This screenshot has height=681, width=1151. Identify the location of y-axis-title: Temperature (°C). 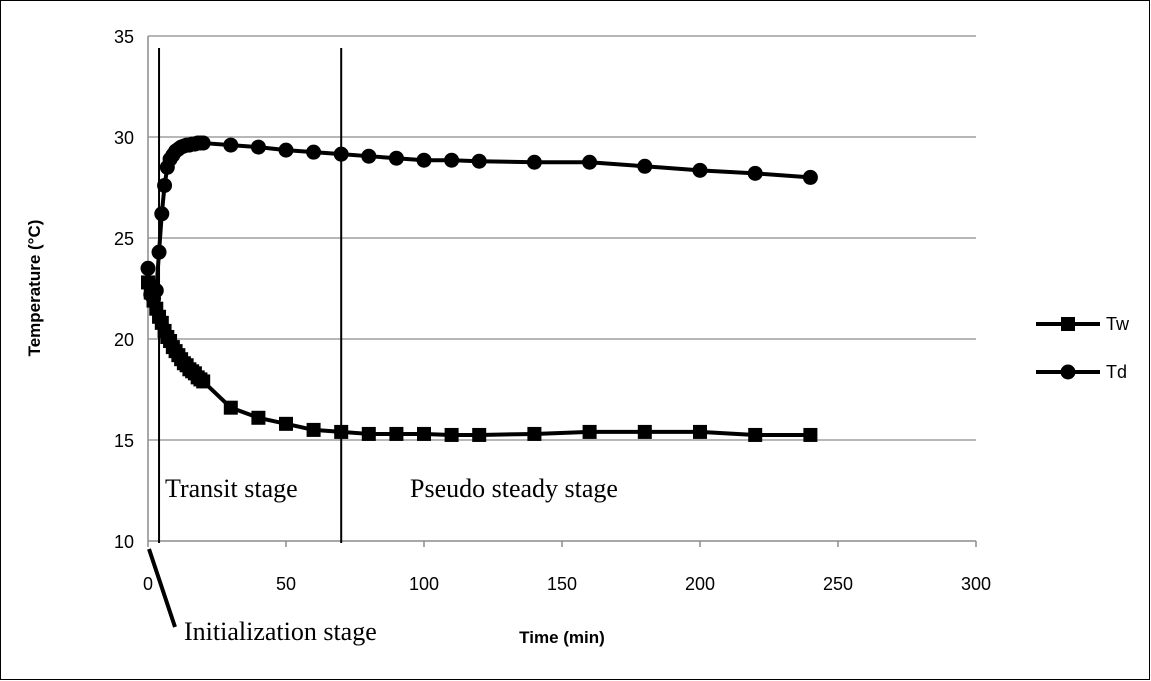
(34, 288).